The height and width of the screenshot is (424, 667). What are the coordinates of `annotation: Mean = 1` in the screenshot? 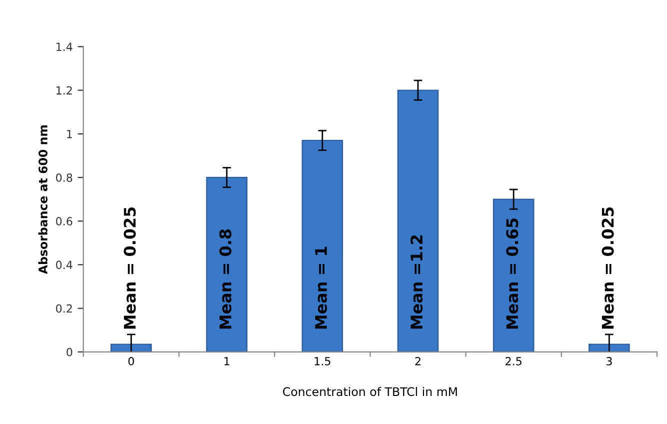 It's located at (321, 287).